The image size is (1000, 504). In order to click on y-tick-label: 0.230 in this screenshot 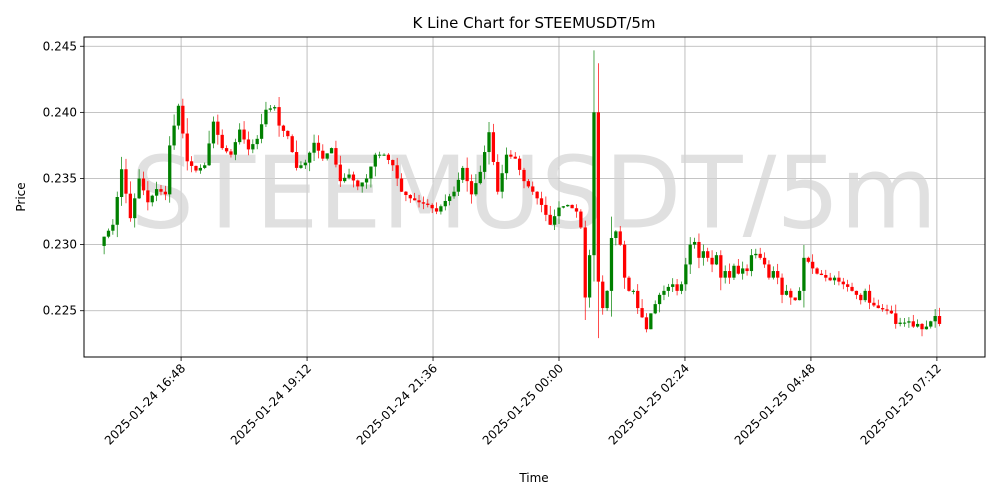, I will do `click(60, 245)`.